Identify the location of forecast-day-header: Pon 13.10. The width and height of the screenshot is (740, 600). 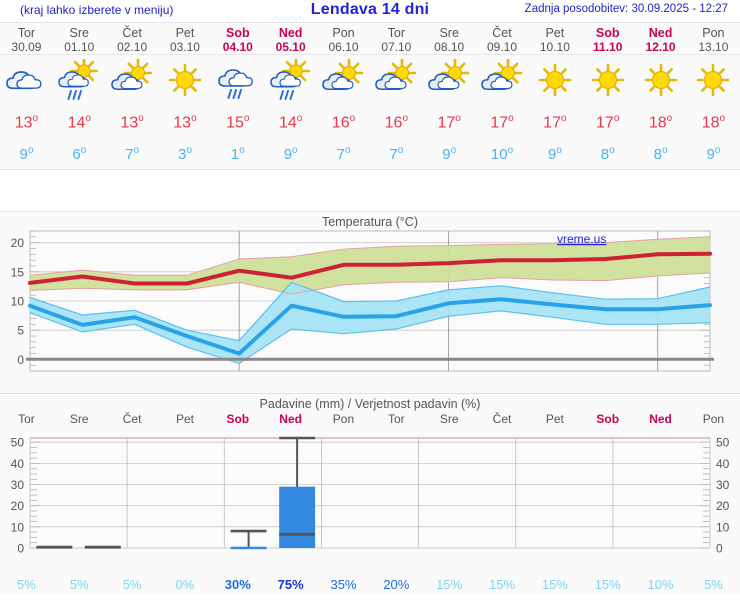
(713, 38).